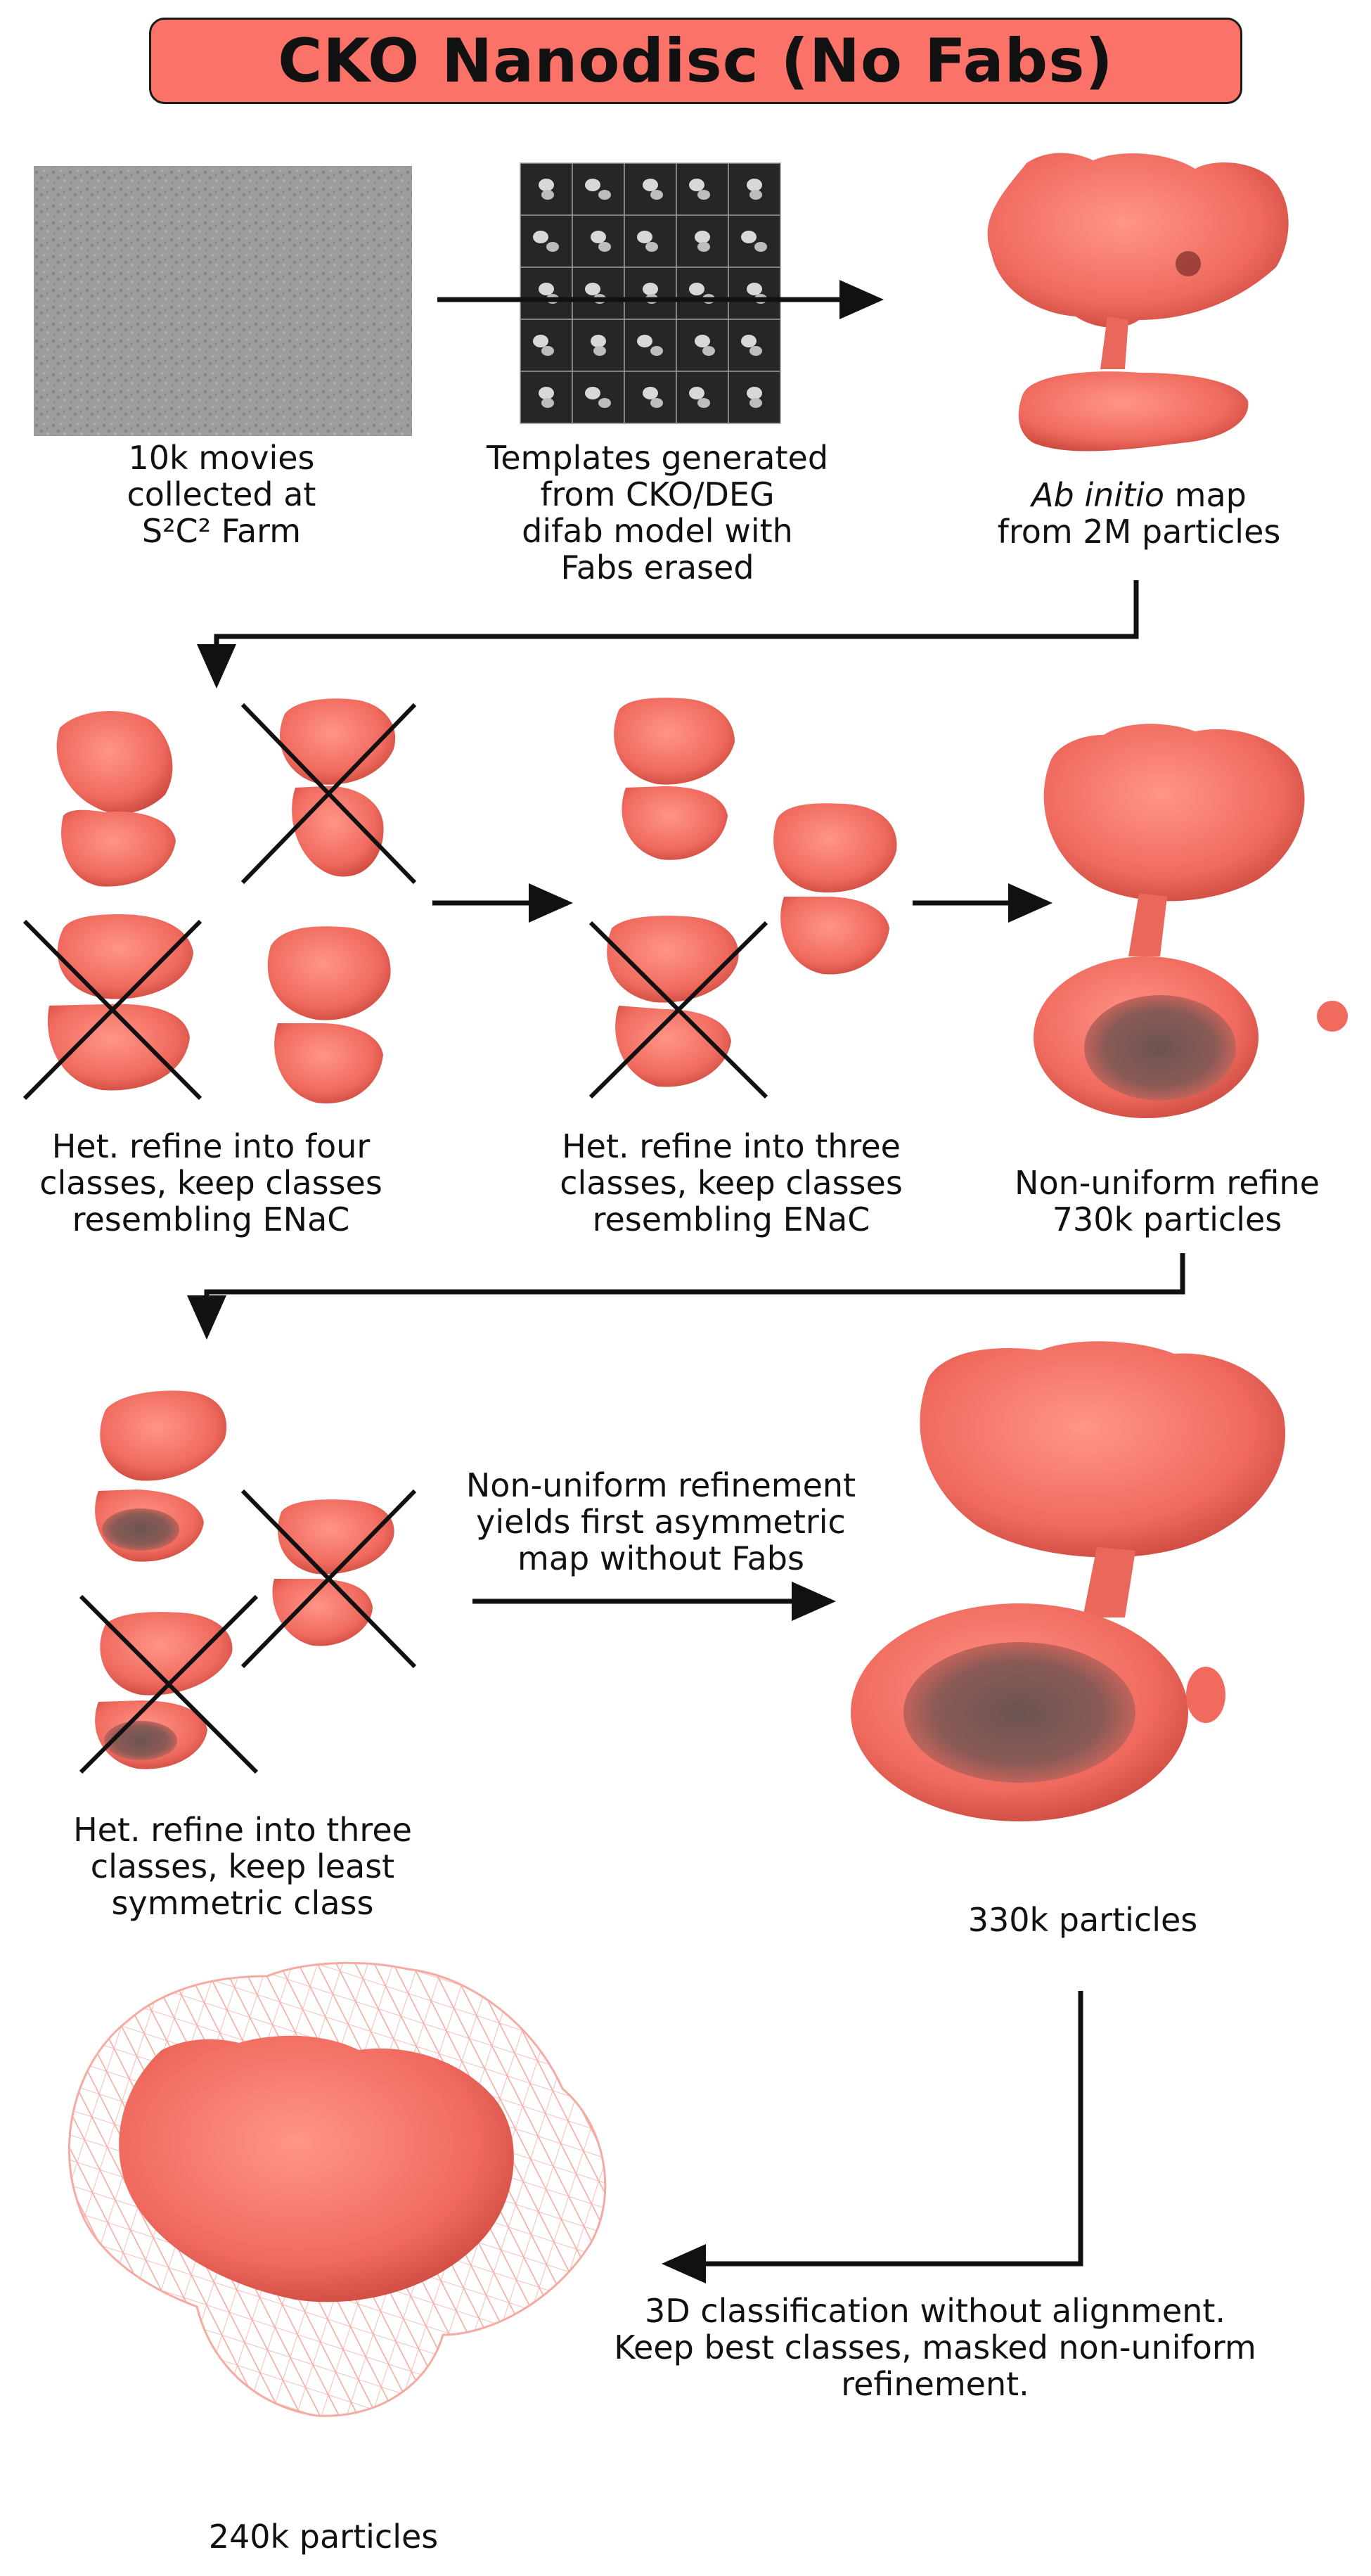  I want to click on ab-initio-density-map, so click(1138, 302).